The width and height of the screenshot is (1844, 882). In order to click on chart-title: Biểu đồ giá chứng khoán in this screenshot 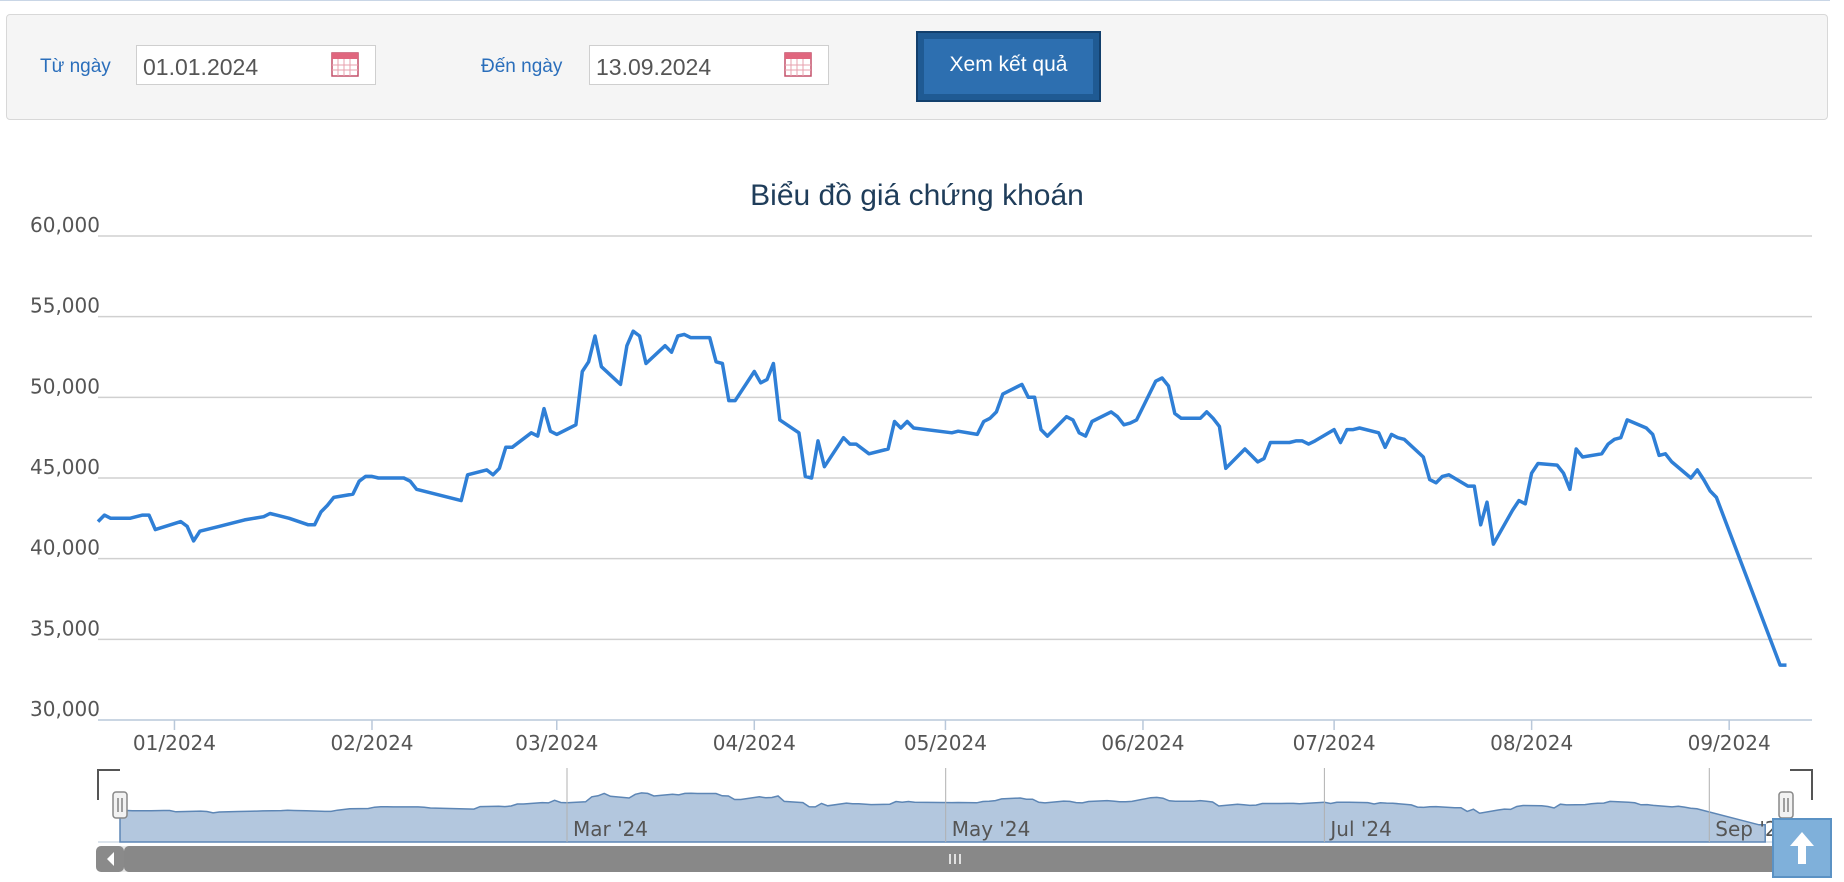, I will do `click(917, 195)`.